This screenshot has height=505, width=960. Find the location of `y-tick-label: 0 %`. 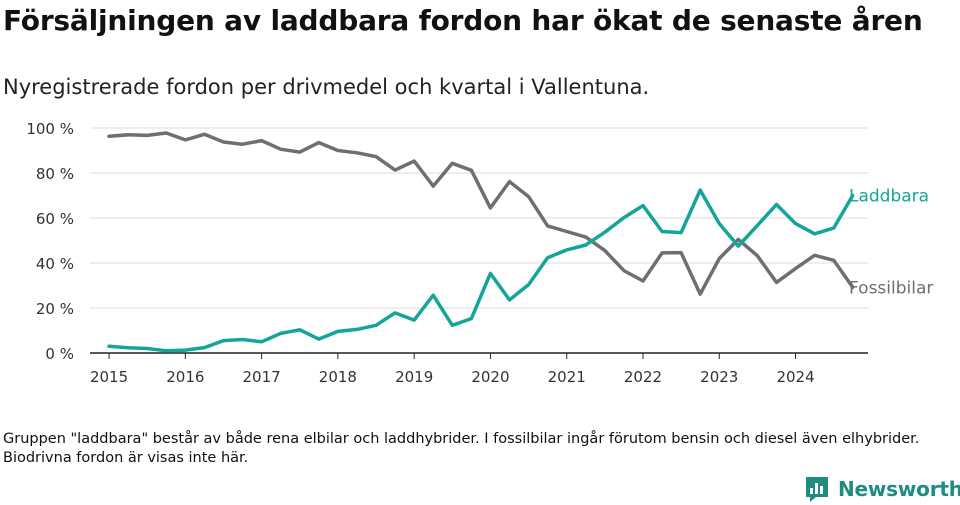

y-tick-label: 0 % is located at coordinates (59, 354).